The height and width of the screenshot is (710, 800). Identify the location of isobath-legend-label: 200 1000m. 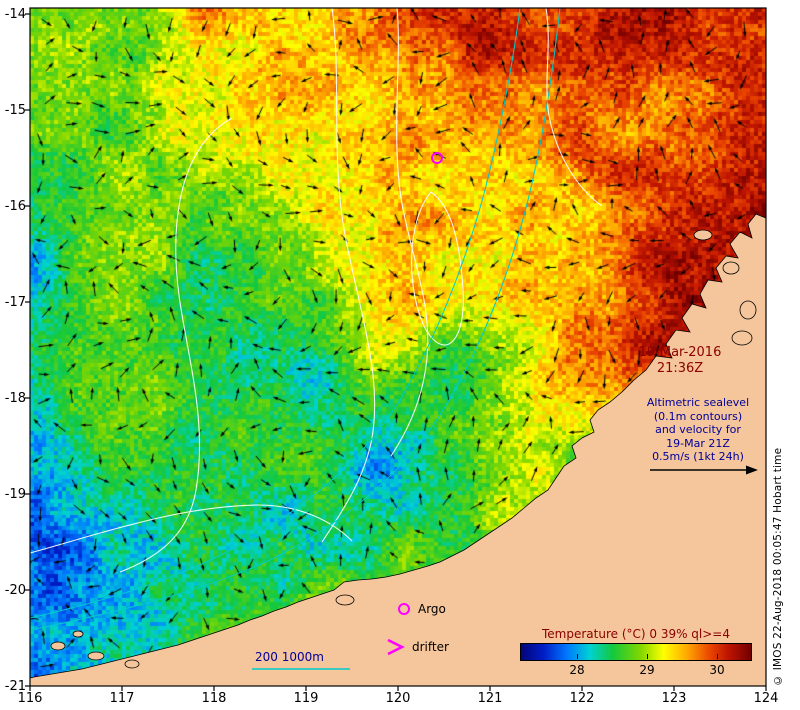
(289, 657).